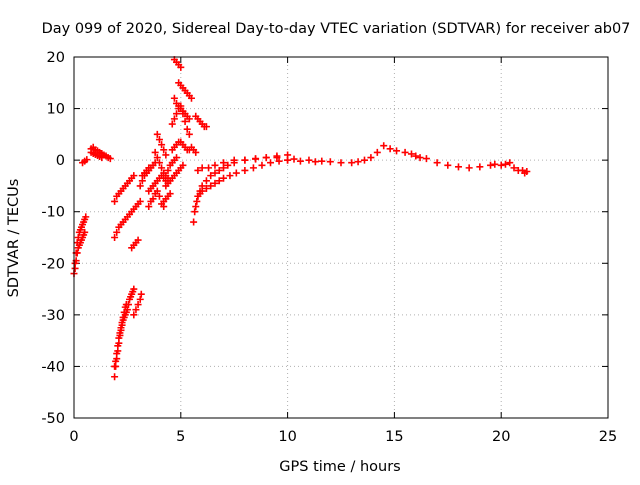 The height and width of the screenshot is (485, 640). I want to click on x-tick-label: 20, so click(501, 437).